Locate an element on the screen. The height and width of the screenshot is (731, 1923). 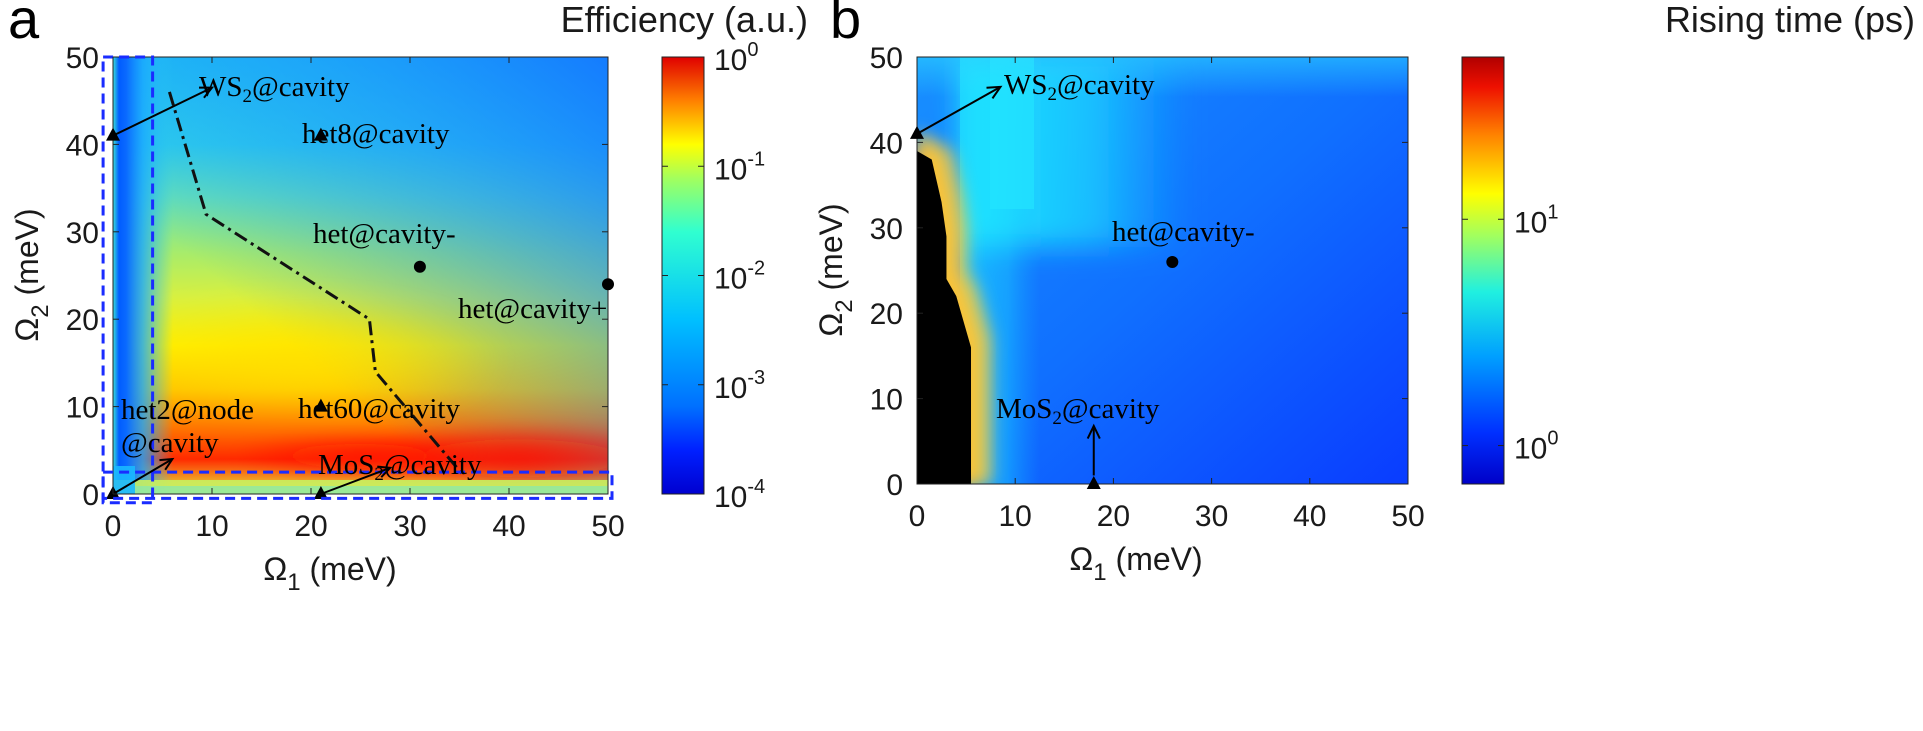
label-het-cavity-minus-a: het@cavity- is located at coordinates (384, 234).